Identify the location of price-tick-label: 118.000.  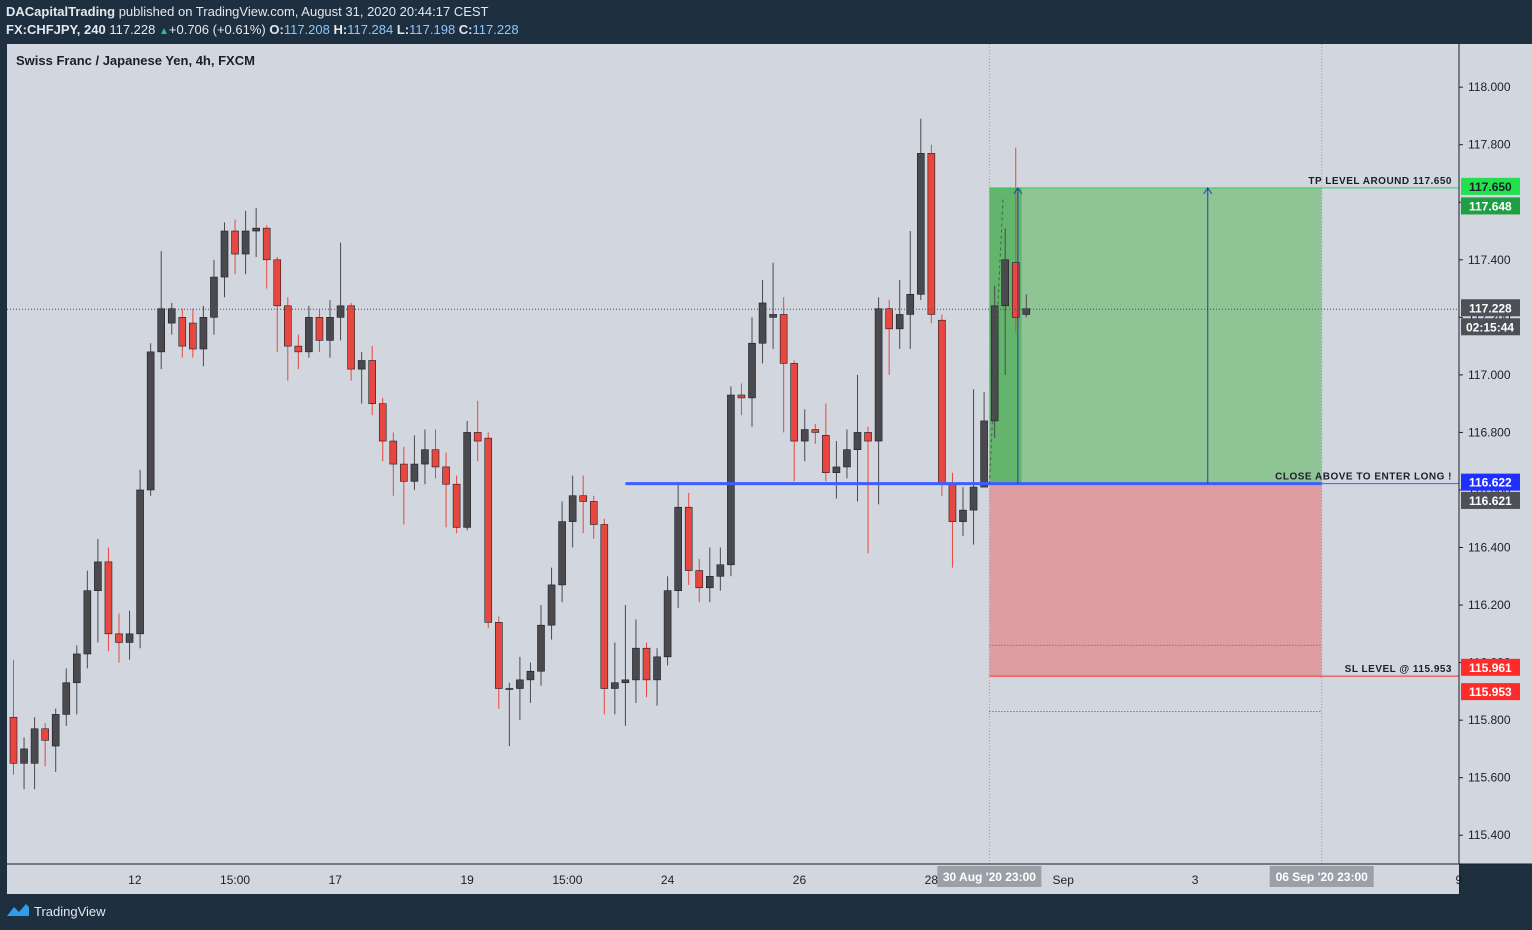
(1489, 87).